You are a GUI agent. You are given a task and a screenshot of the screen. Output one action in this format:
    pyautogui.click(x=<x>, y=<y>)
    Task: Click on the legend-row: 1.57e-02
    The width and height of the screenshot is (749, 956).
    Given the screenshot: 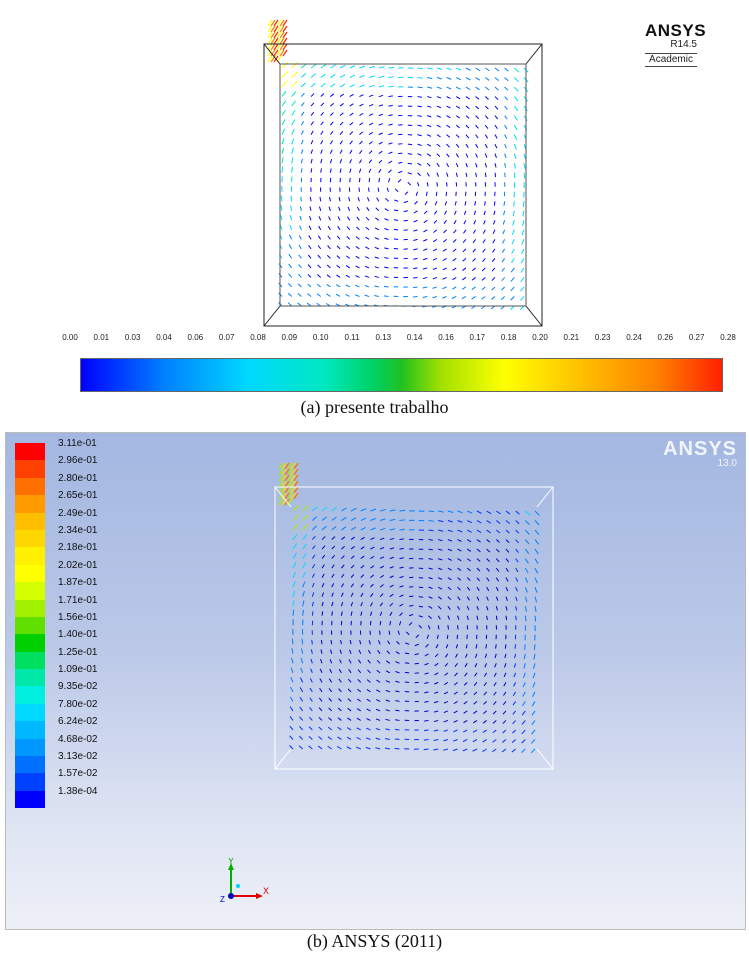 What is the action you would take?
    pyautogui.click(x=75, y=779)
    